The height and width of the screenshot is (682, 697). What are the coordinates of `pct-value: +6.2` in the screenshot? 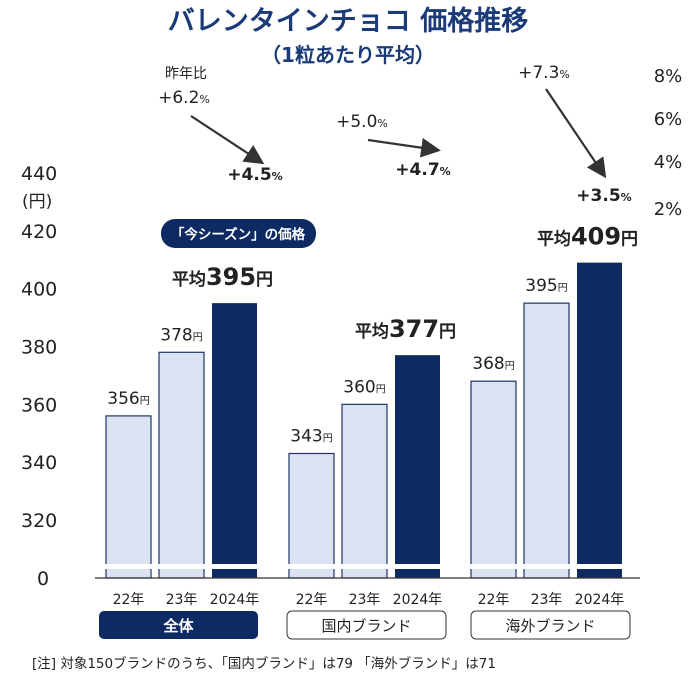 It's located at (178, 98).